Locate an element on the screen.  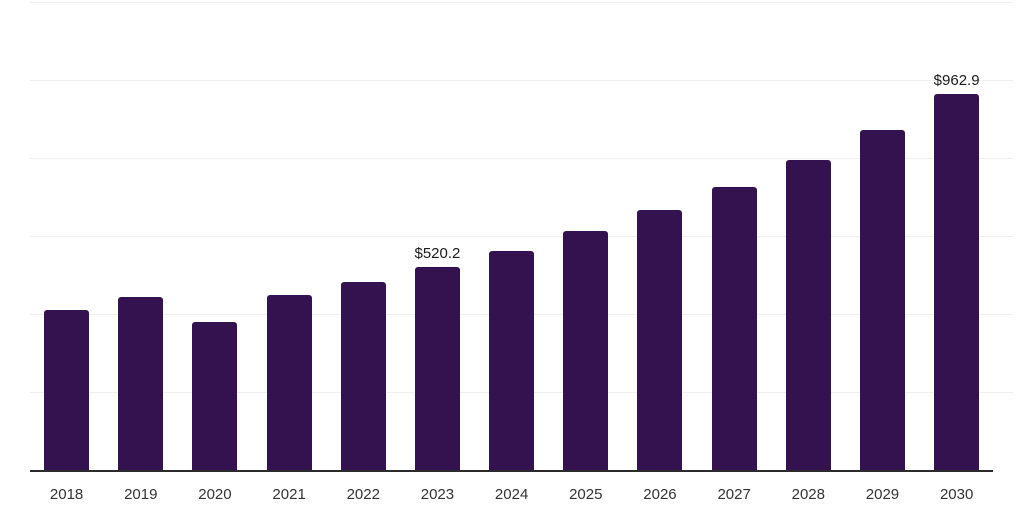
bar-2021 is located at coordinates (289, 382).